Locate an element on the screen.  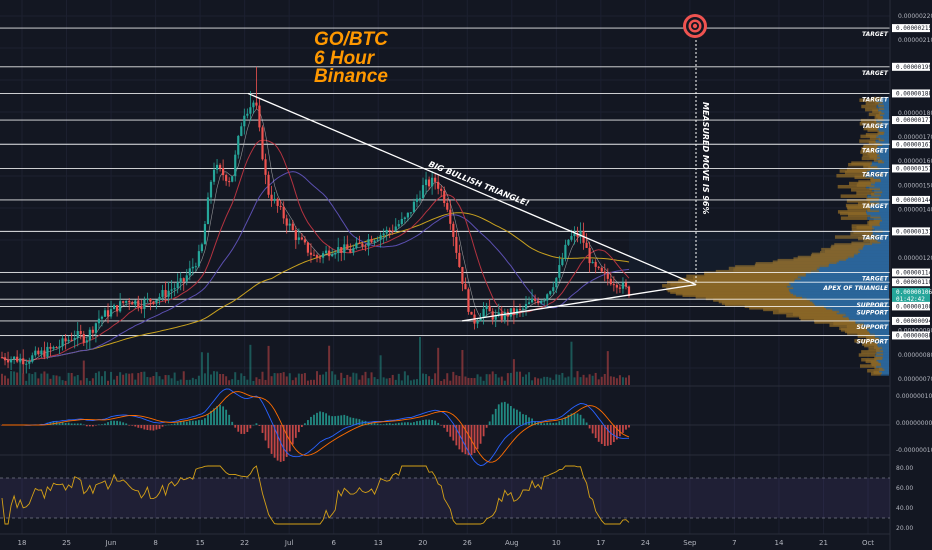
time-tick: 8 is located at coordinates (155, 543).